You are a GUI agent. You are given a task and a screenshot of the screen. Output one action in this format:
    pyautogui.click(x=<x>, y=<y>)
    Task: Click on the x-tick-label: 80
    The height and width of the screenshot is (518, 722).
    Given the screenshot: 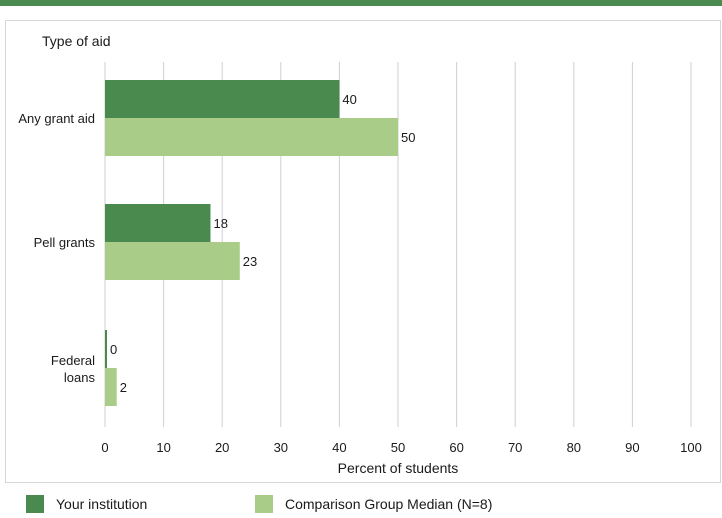 What is the action you would take?
    pyautogui.click(x=574, y=447)
    